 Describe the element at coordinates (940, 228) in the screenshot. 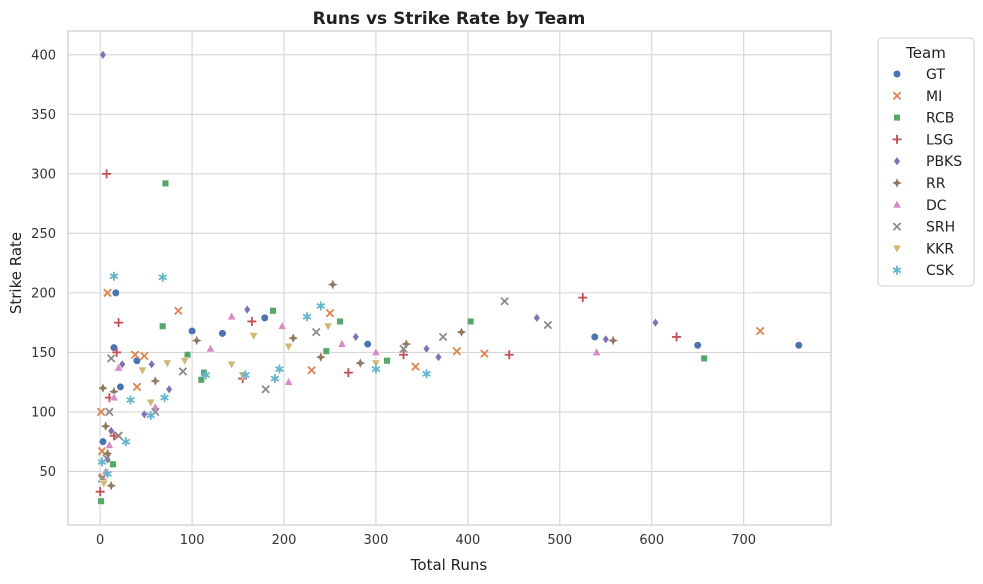

I see `legend-label: SRH` at that location.